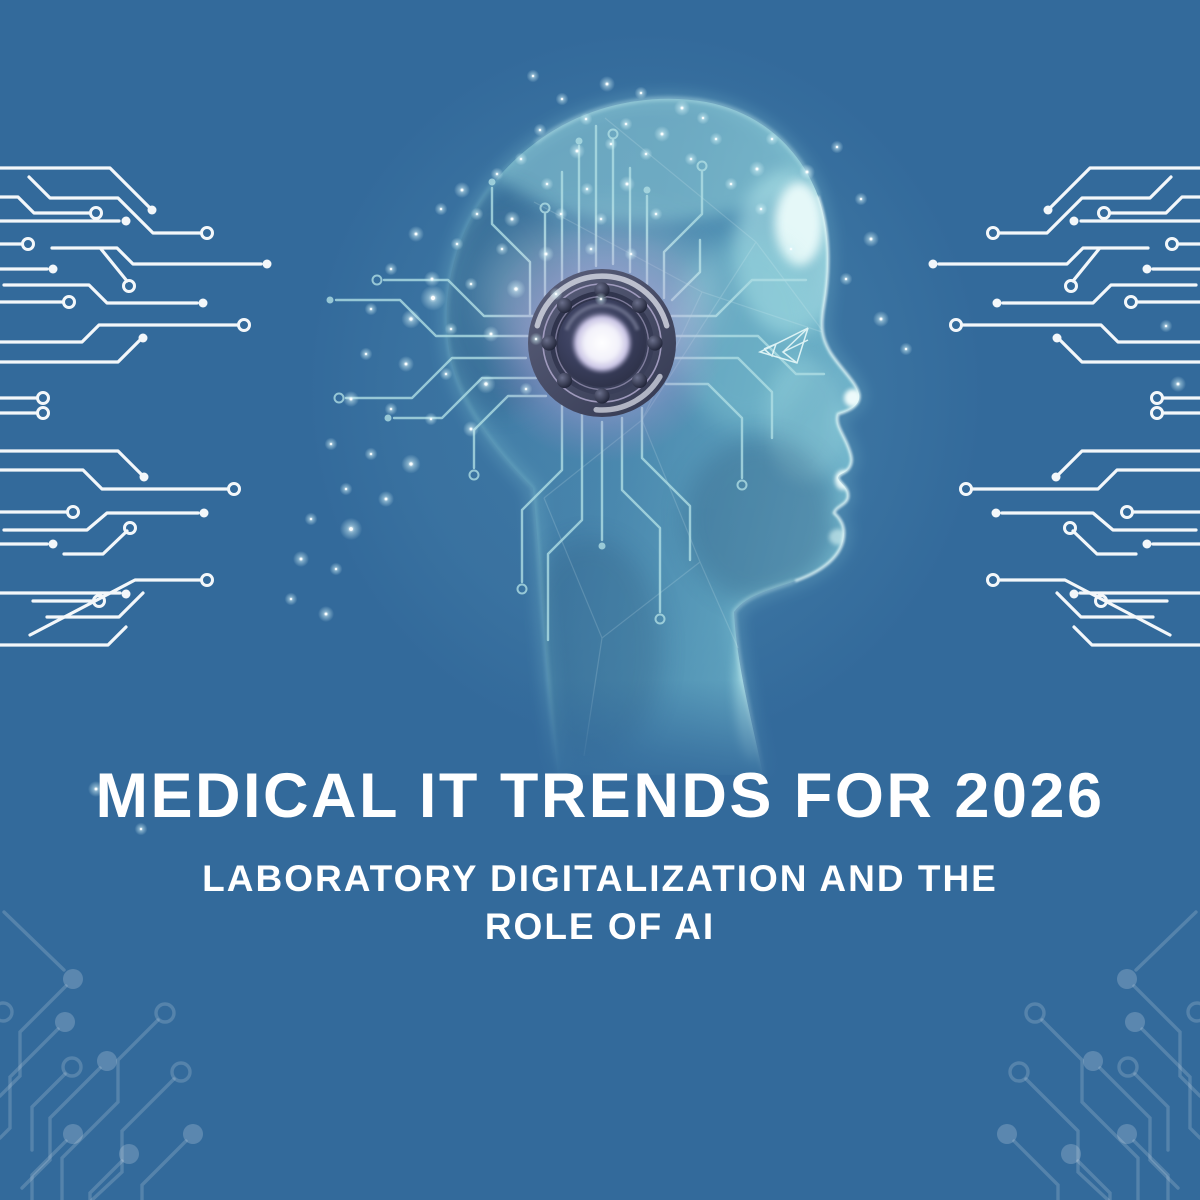 The width and height of the screenshot is (1200, 1200). What do you see at coordinates (602, 343) in the screenshot?
I see `bearing-balls` at bounding box center [602, 343].